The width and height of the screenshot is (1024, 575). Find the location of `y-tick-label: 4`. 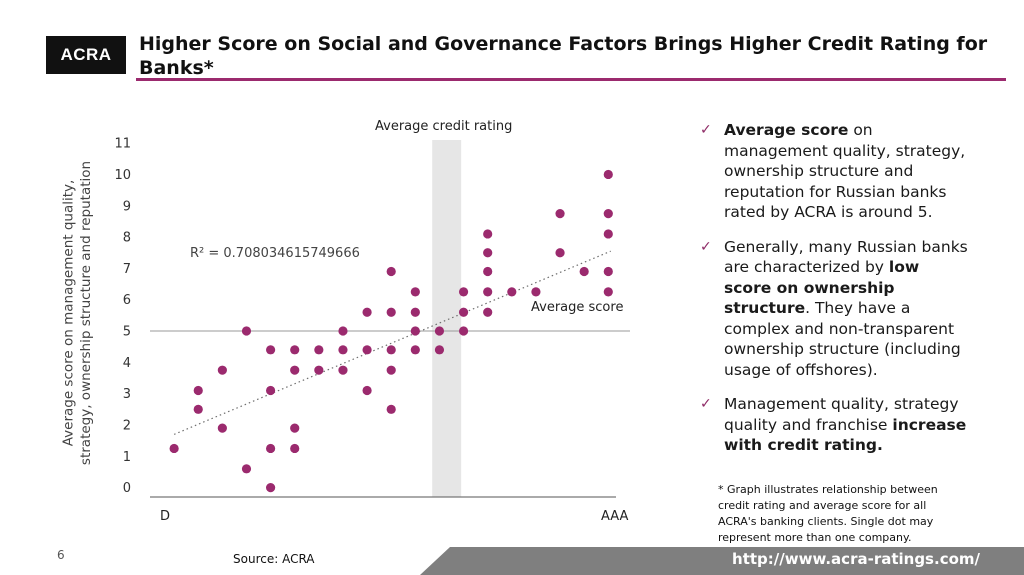

y-tick-label: 4 is located at coordinates (127, 363).